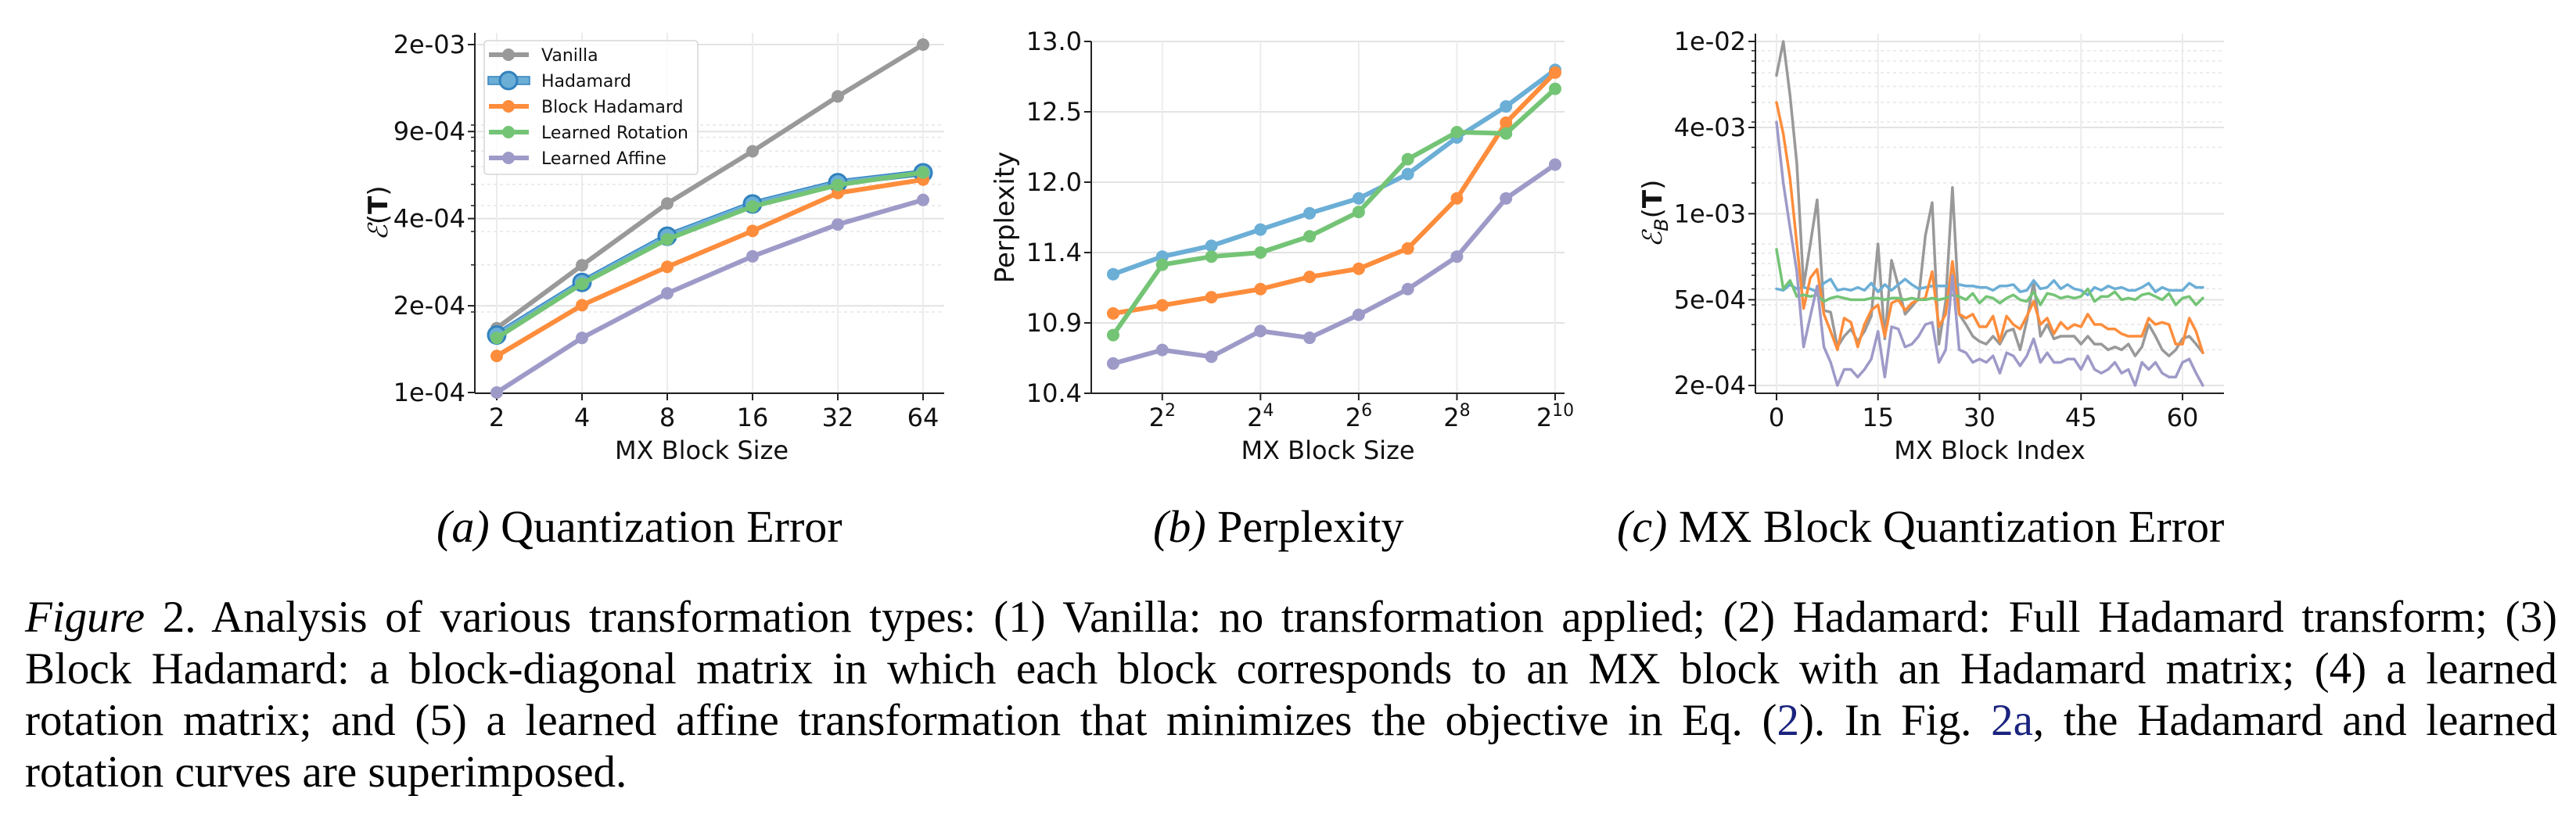 This screenshot has height=828, width=2576. I want to click on subcaption-b: (b) Perplexity, so click(1279, 526).